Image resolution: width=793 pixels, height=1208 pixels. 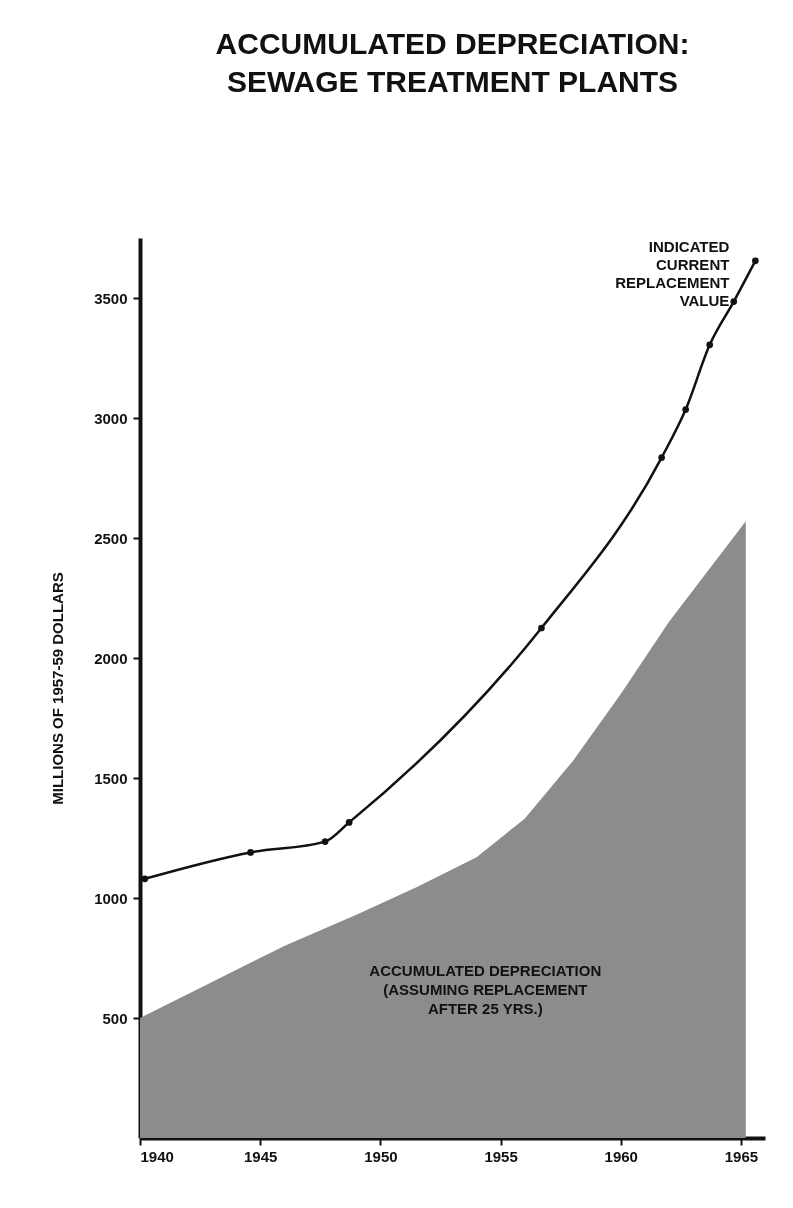 What do you see at coordinates (111, 778) in the screenshot?
I see `y-tick-label: 1500` at bounding box center [111, 778].